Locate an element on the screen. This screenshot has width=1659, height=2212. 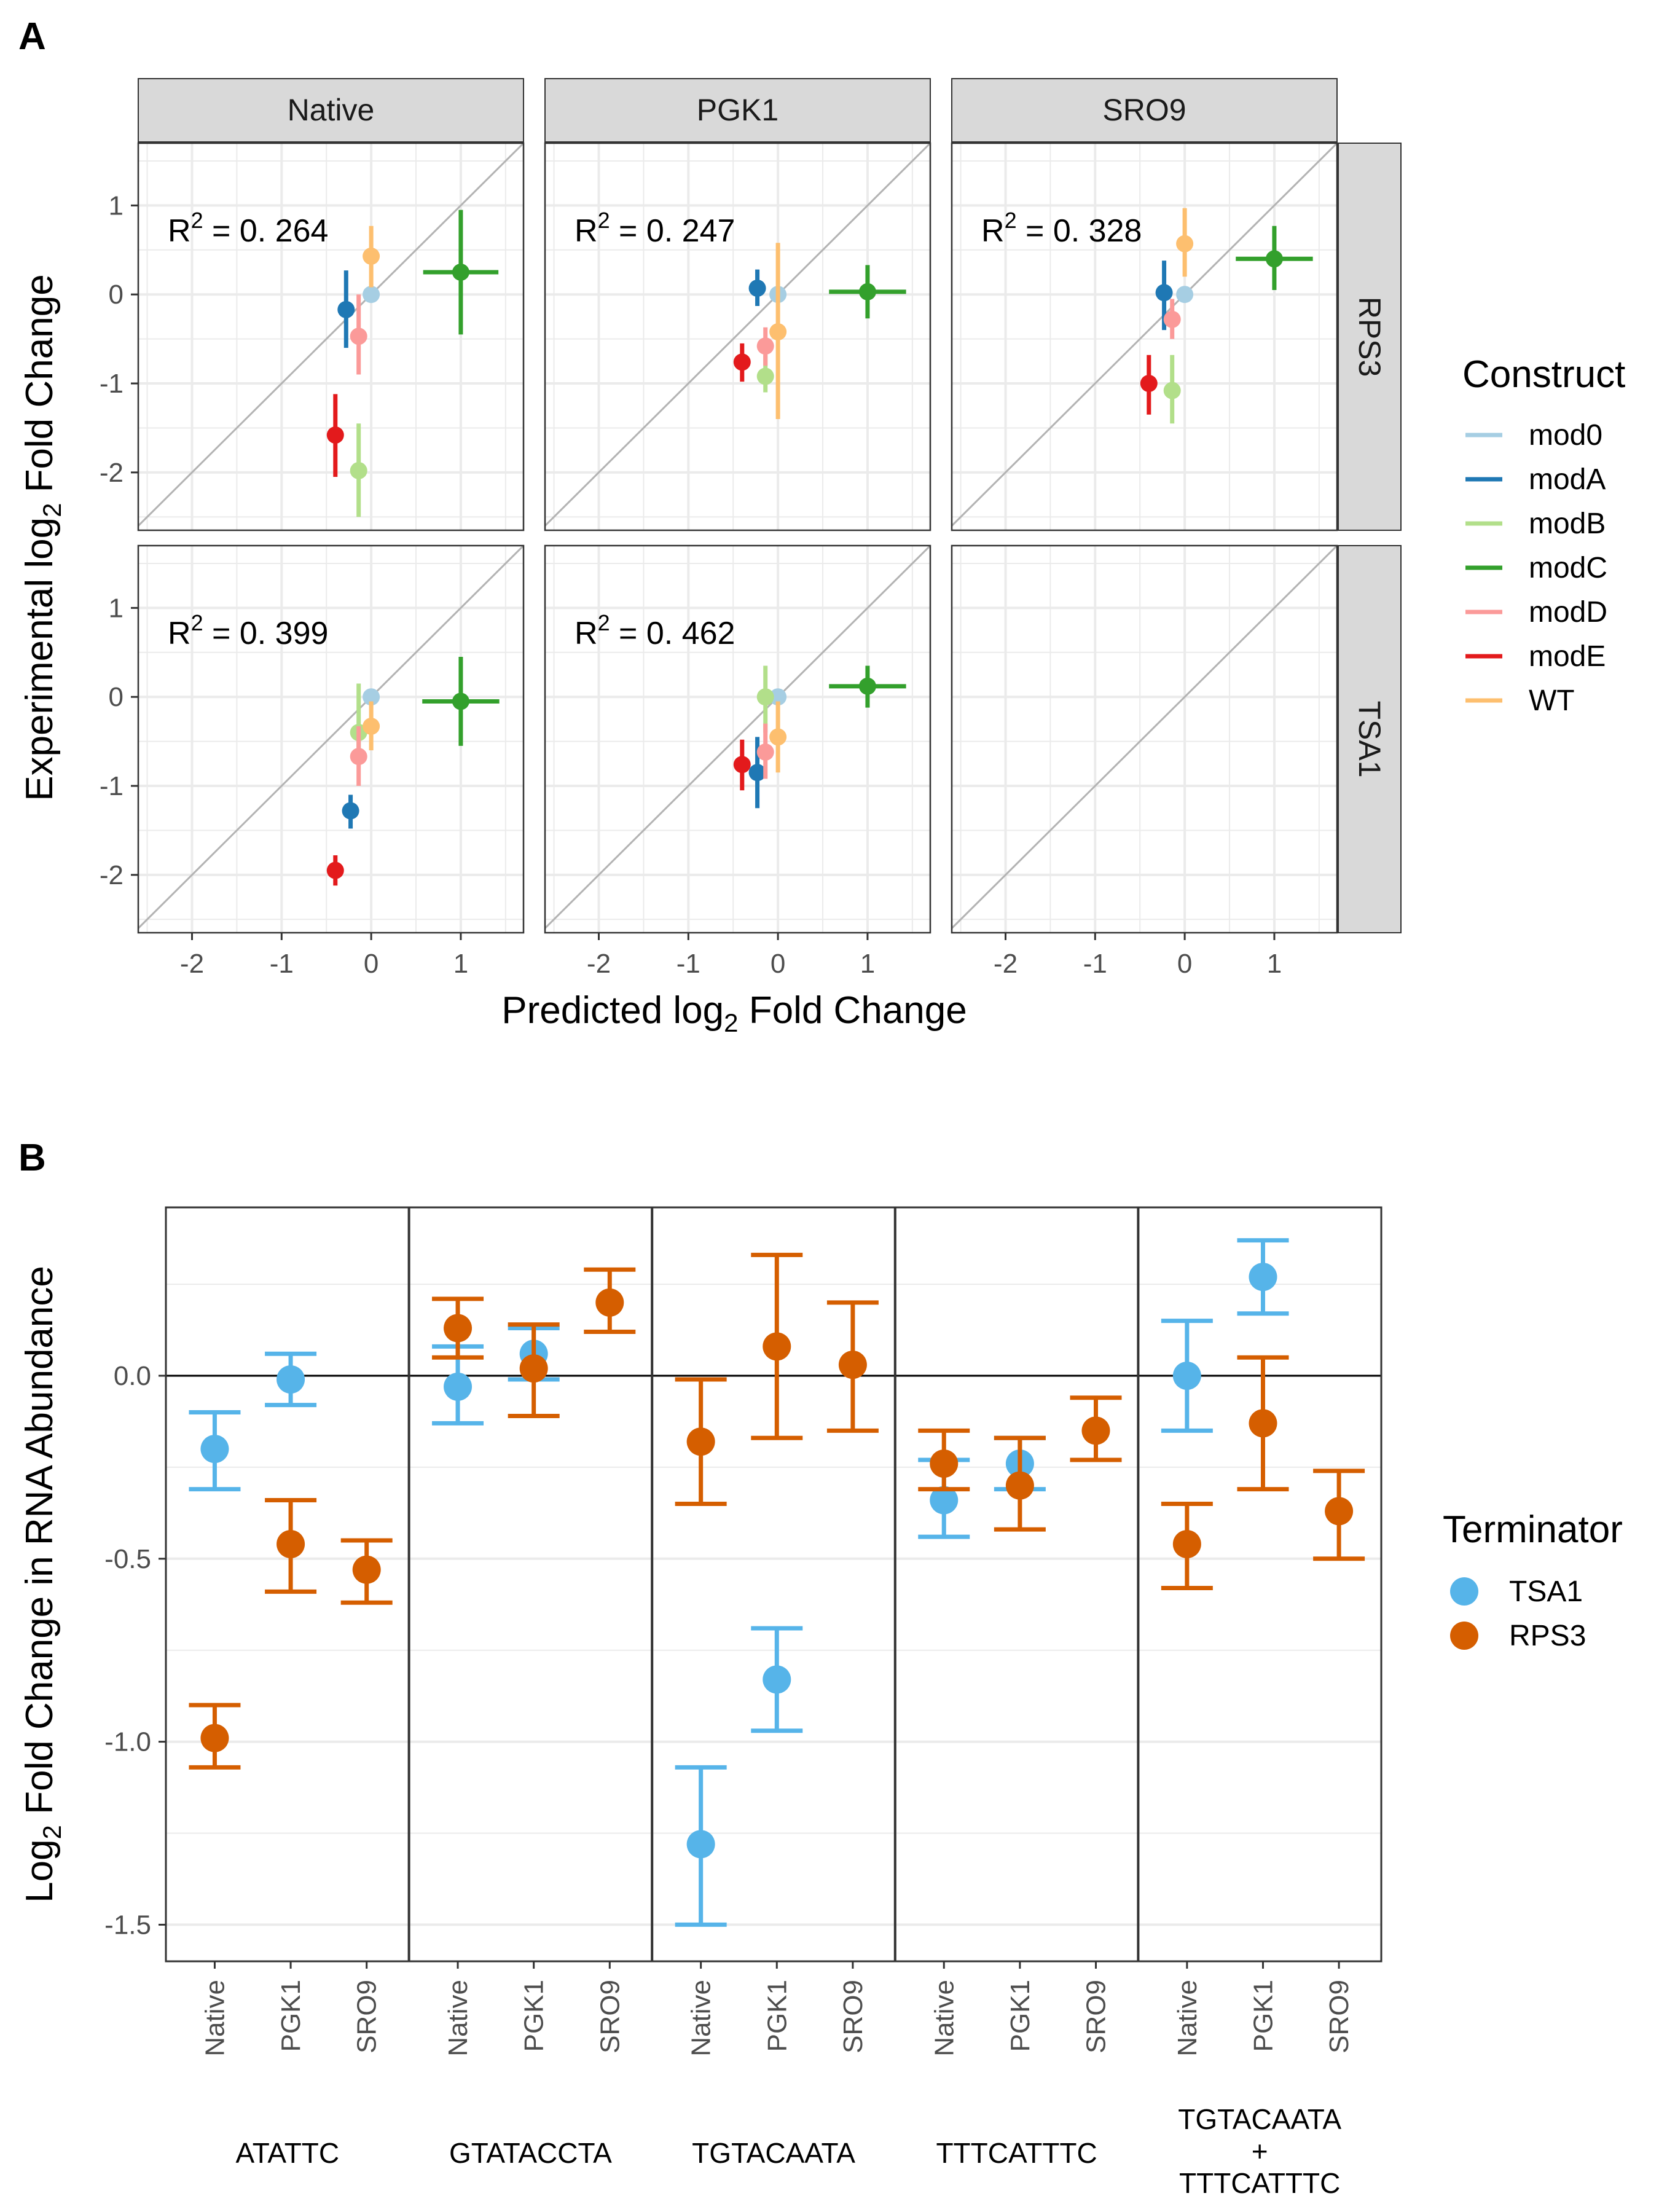
construct-legend: Construct mod0 modA modB modC modD modE WT is located at coordinates (1543, 535).